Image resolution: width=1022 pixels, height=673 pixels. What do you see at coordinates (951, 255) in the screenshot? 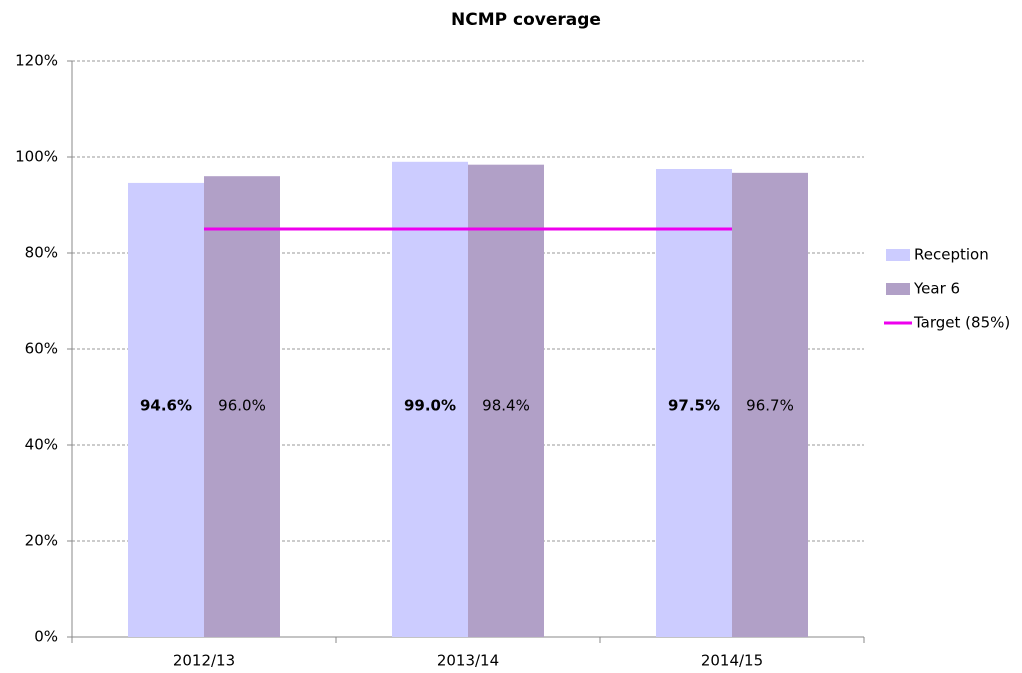
I see `legend-label: Reception` at bounding box center [951, 255].